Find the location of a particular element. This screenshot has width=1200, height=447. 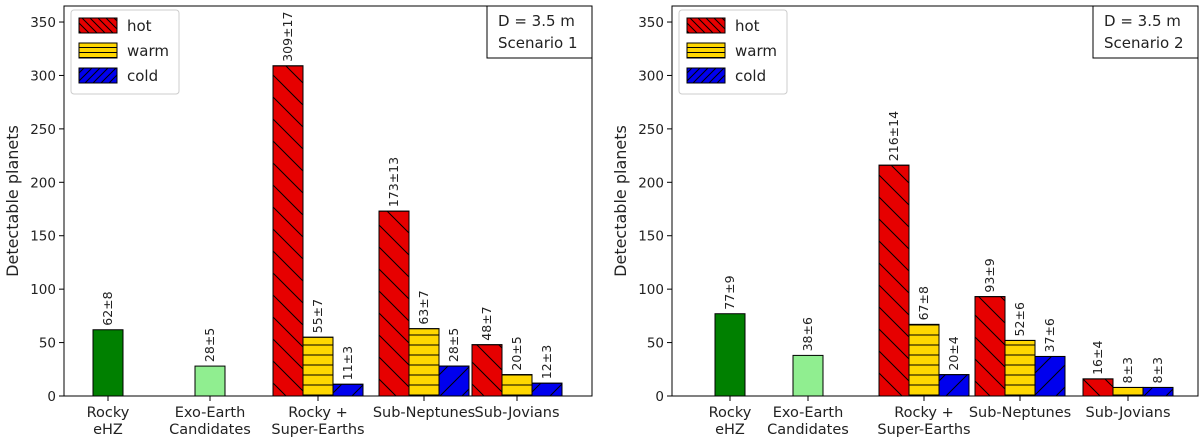

bar-value-label: 11±3 is located at coordinates (347, 363).